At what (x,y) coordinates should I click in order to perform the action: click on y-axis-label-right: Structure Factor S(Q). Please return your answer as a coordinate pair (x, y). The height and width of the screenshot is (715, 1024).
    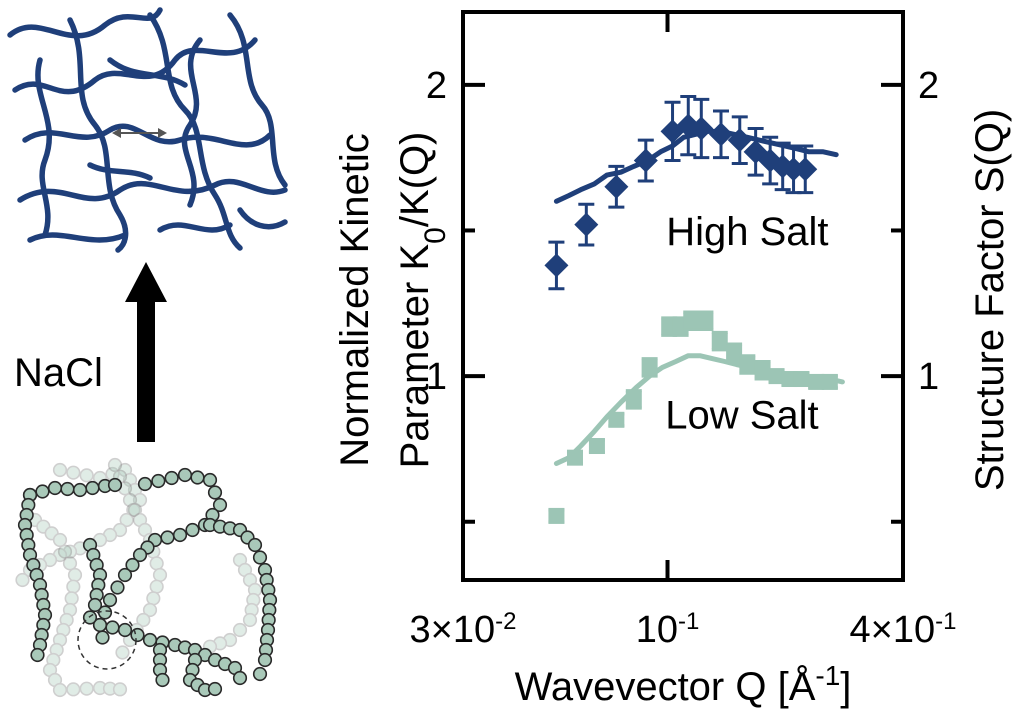
    Looking at the image, I should click on (990, 300).